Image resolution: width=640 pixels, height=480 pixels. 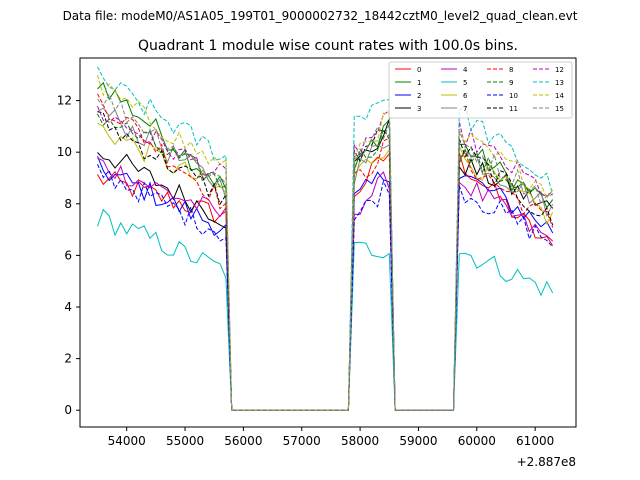 I want to click on legend-label: 2, so click(x=419, y=96).